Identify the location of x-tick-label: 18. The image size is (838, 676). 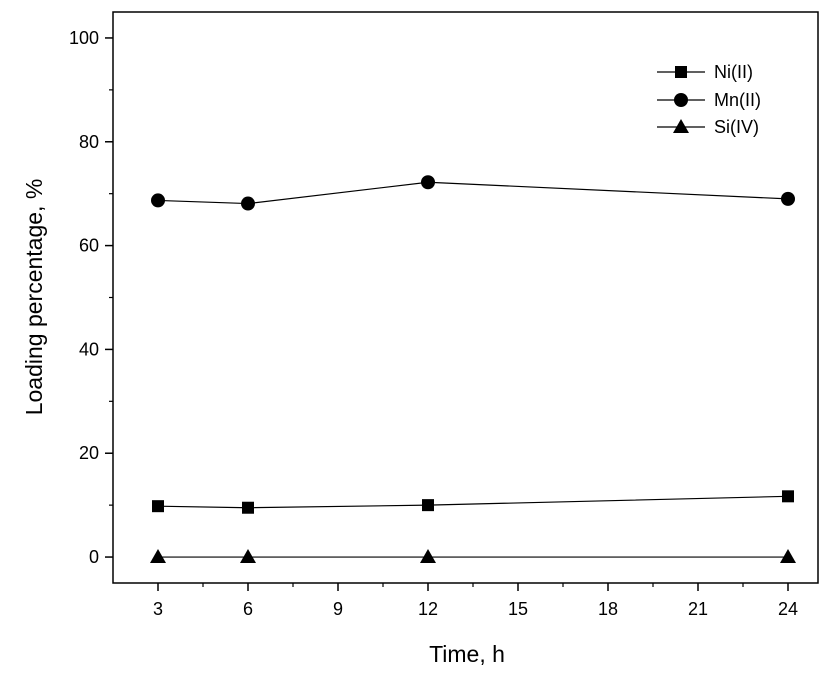
(608, 609).